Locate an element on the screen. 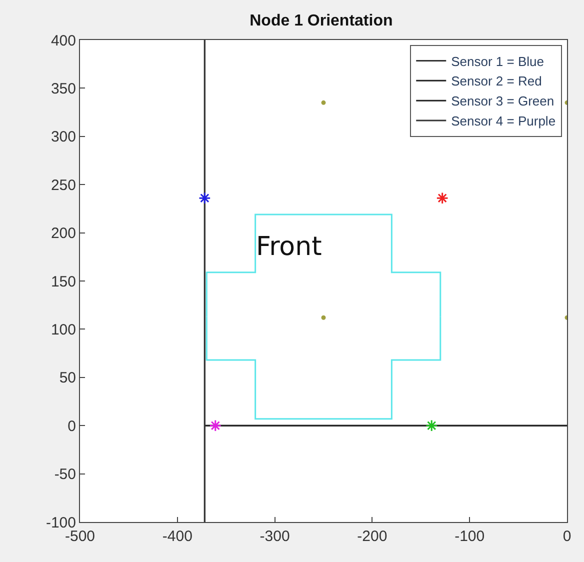 This screenshot has height=562, width=584. y-tick-label: 150 is located at coordinates (63, 281).